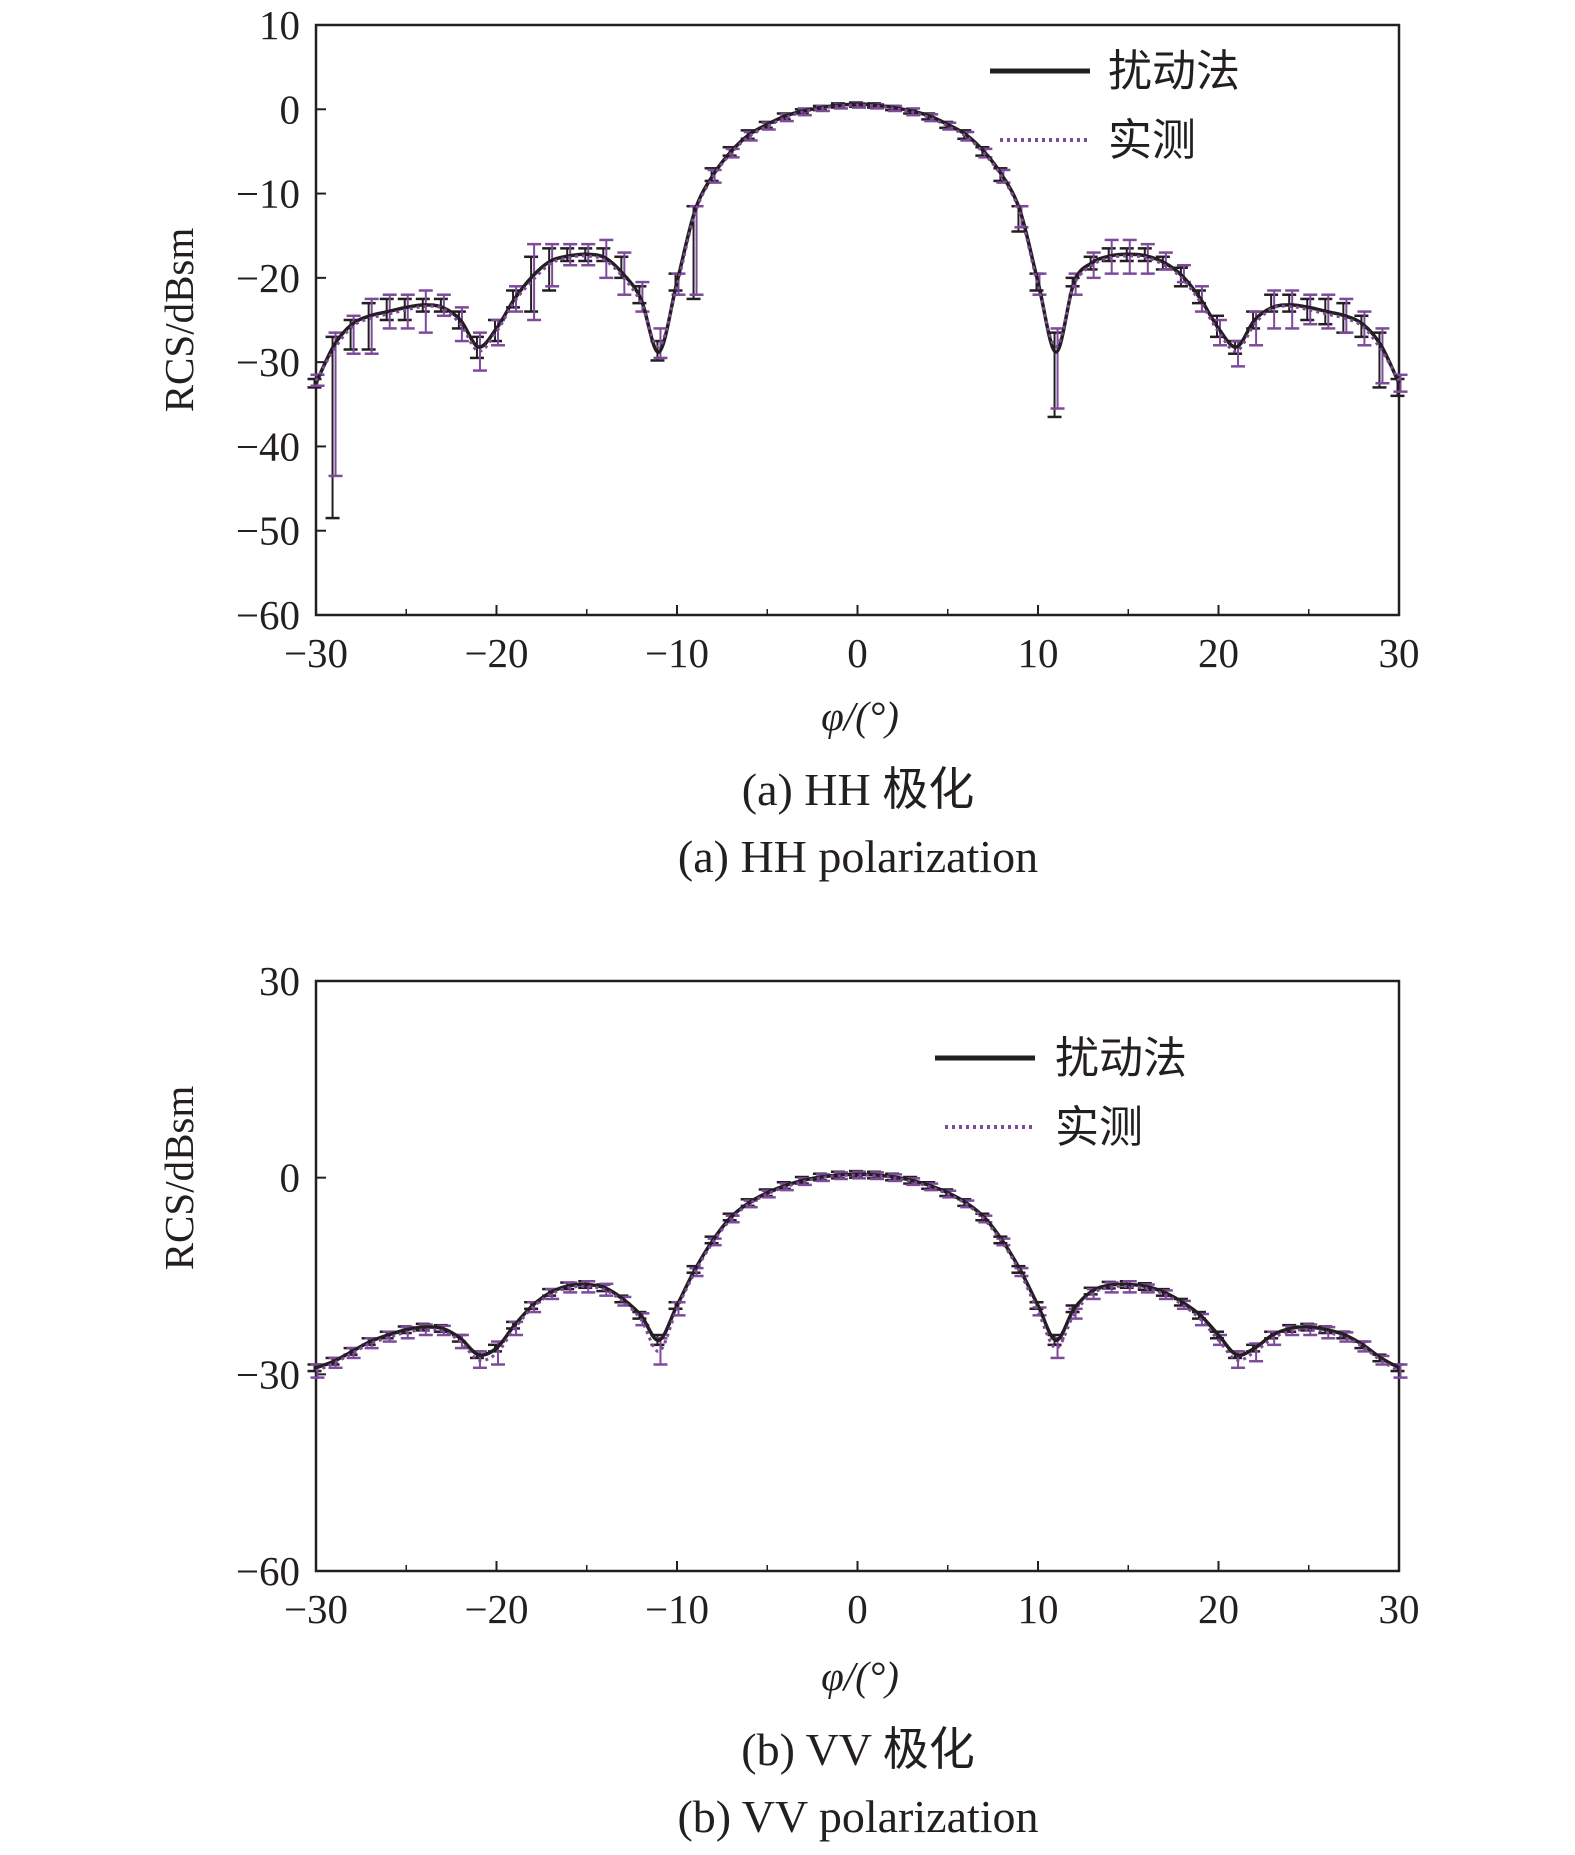 The image size is (1575, 1855). I want to click on y-tick-label: −10, so click(268, 194).